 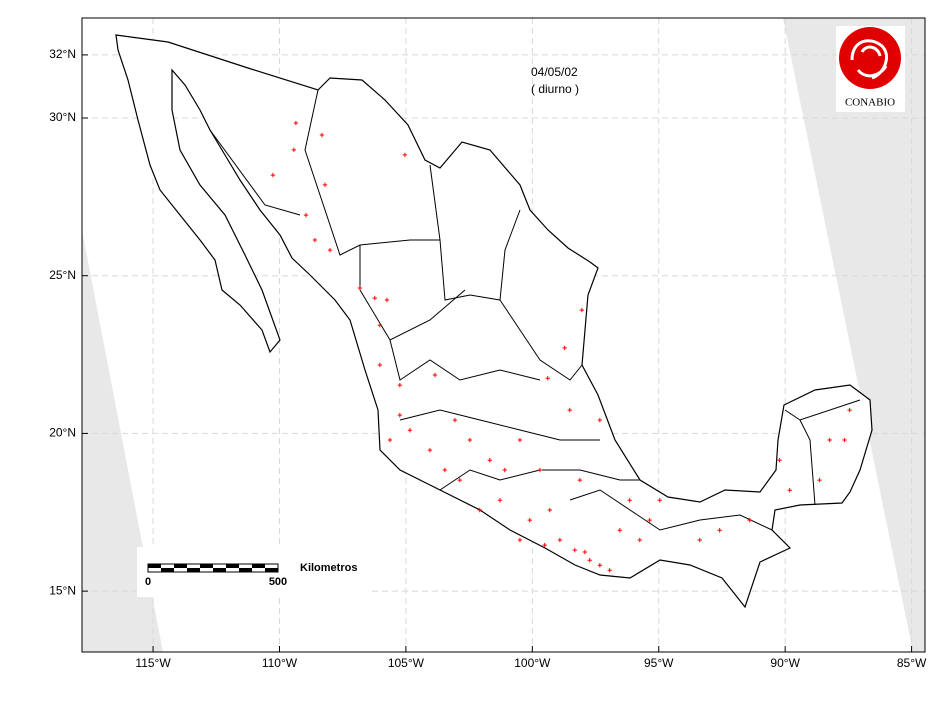 What do you see at coordinates (854, 335) in the screenshot?
I see `no-data-right` at bounding box center [854, 335].